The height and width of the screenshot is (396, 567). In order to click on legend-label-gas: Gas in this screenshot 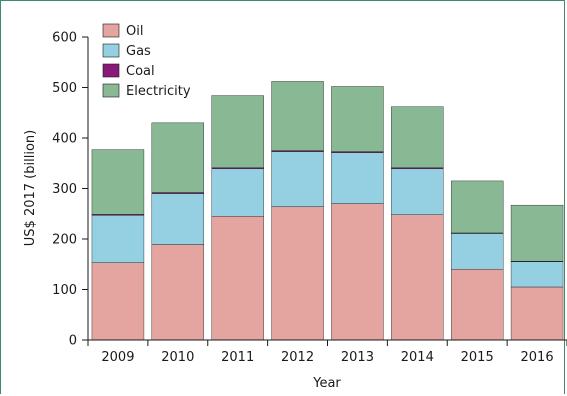, I will do `click(138, 51)`.